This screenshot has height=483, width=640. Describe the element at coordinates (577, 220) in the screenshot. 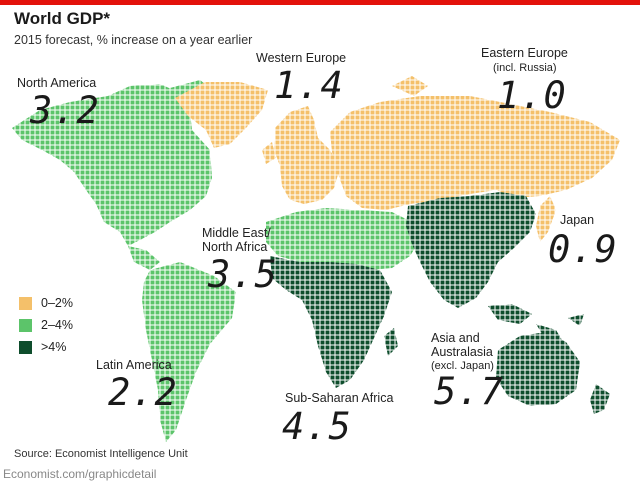

I see `region-name-japan: Japan` at that location.